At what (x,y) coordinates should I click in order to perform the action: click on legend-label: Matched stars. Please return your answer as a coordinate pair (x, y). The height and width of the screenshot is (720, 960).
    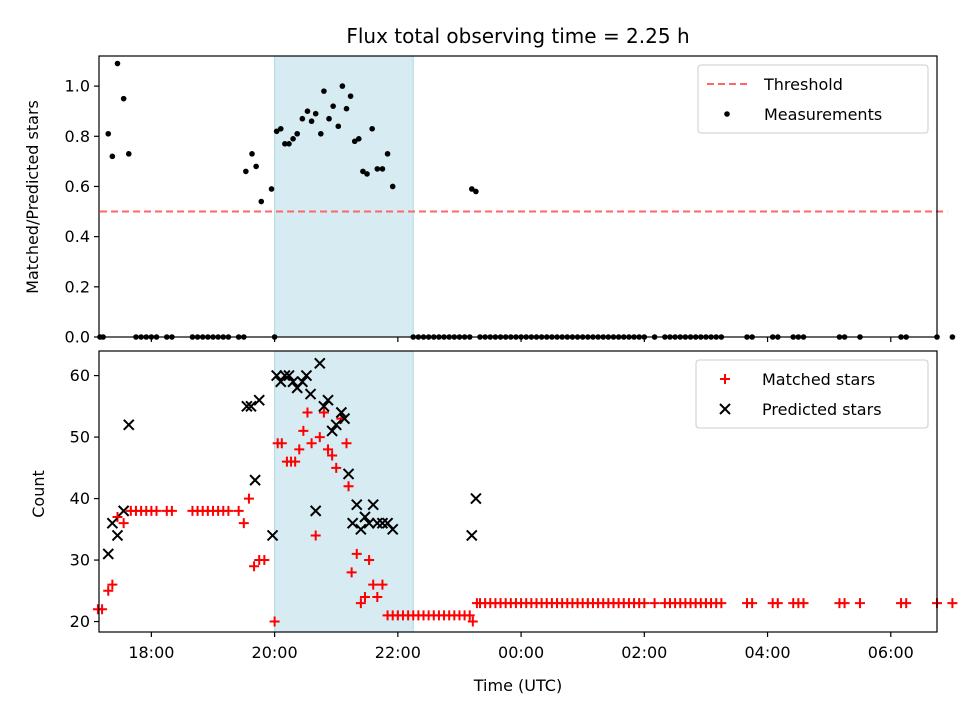
    Looking at the image, I should click on (818, 379).